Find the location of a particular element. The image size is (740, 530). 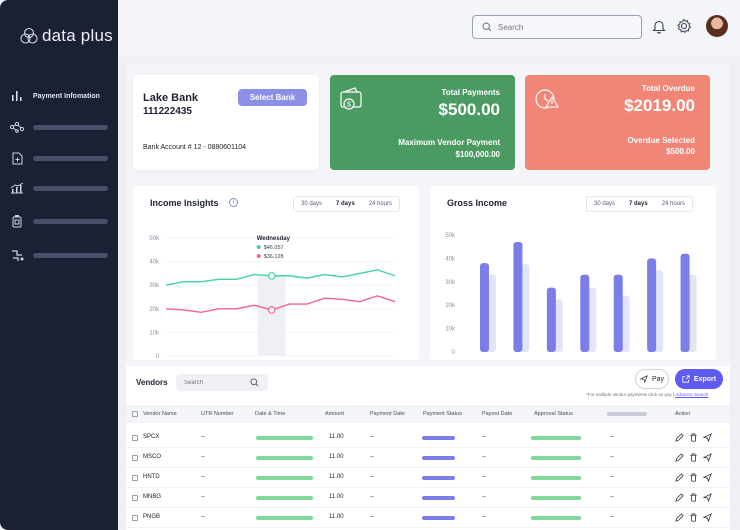

info-icon: i is located at coordinates (233, 202).